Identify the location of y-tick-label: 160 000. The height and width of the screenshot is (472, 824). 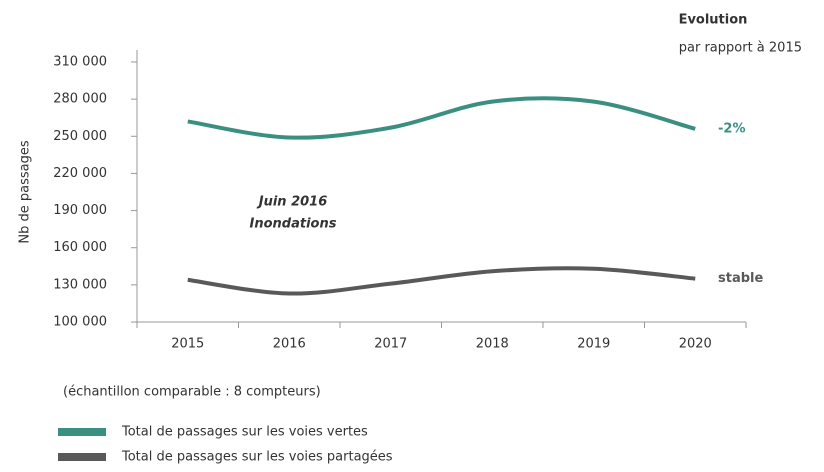
(80, 247).